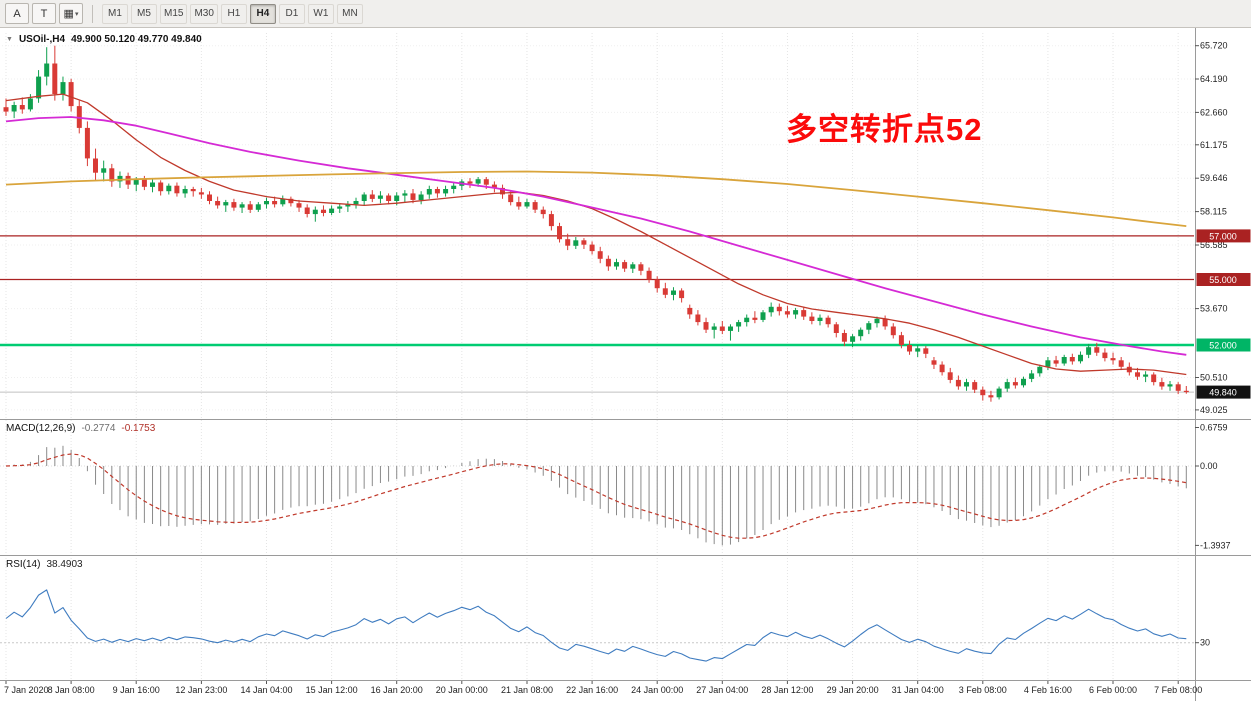 This screenshot has height=701, width=1251. What do you see at coordinates (17, 13) in the screenshot?
I see `pointer-tool: A` at bounding box center [17, 13].